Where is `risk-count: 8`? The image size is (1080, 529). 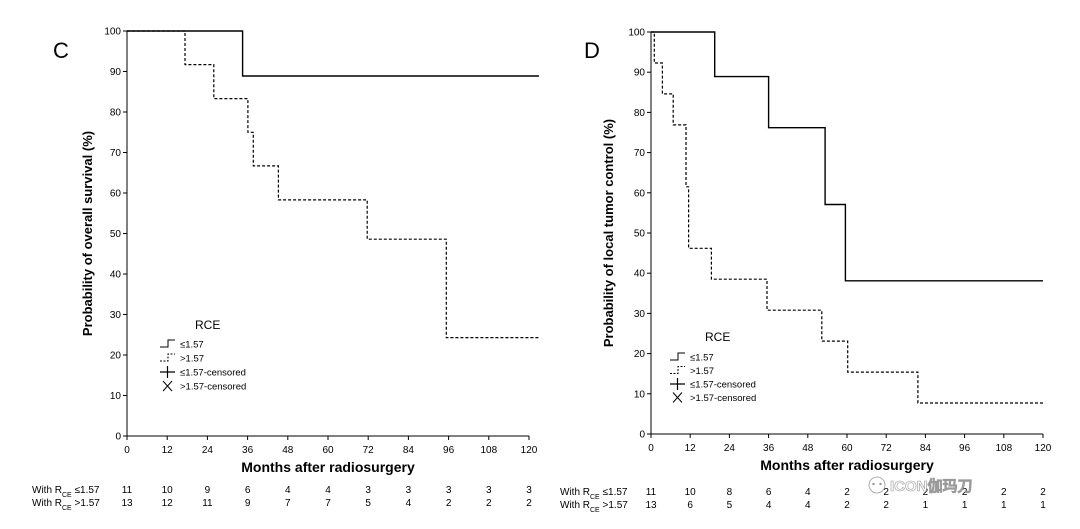 risk-count: 8 is located at coordinates (730, 492).